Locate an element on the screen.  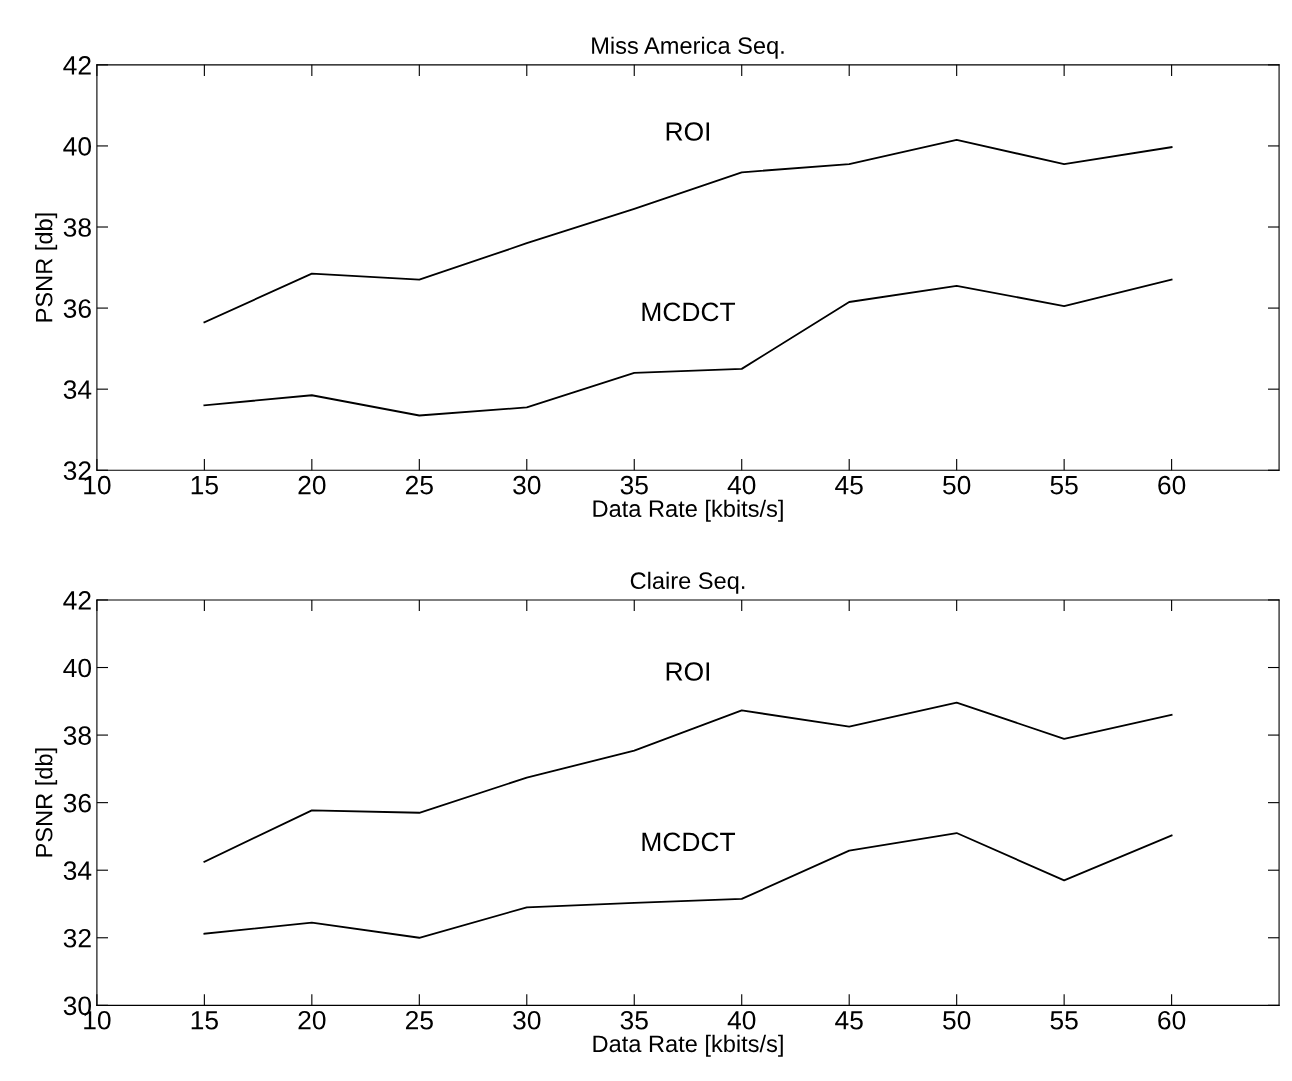
y-tick-label: 32 is located at coordinates (77, 938).